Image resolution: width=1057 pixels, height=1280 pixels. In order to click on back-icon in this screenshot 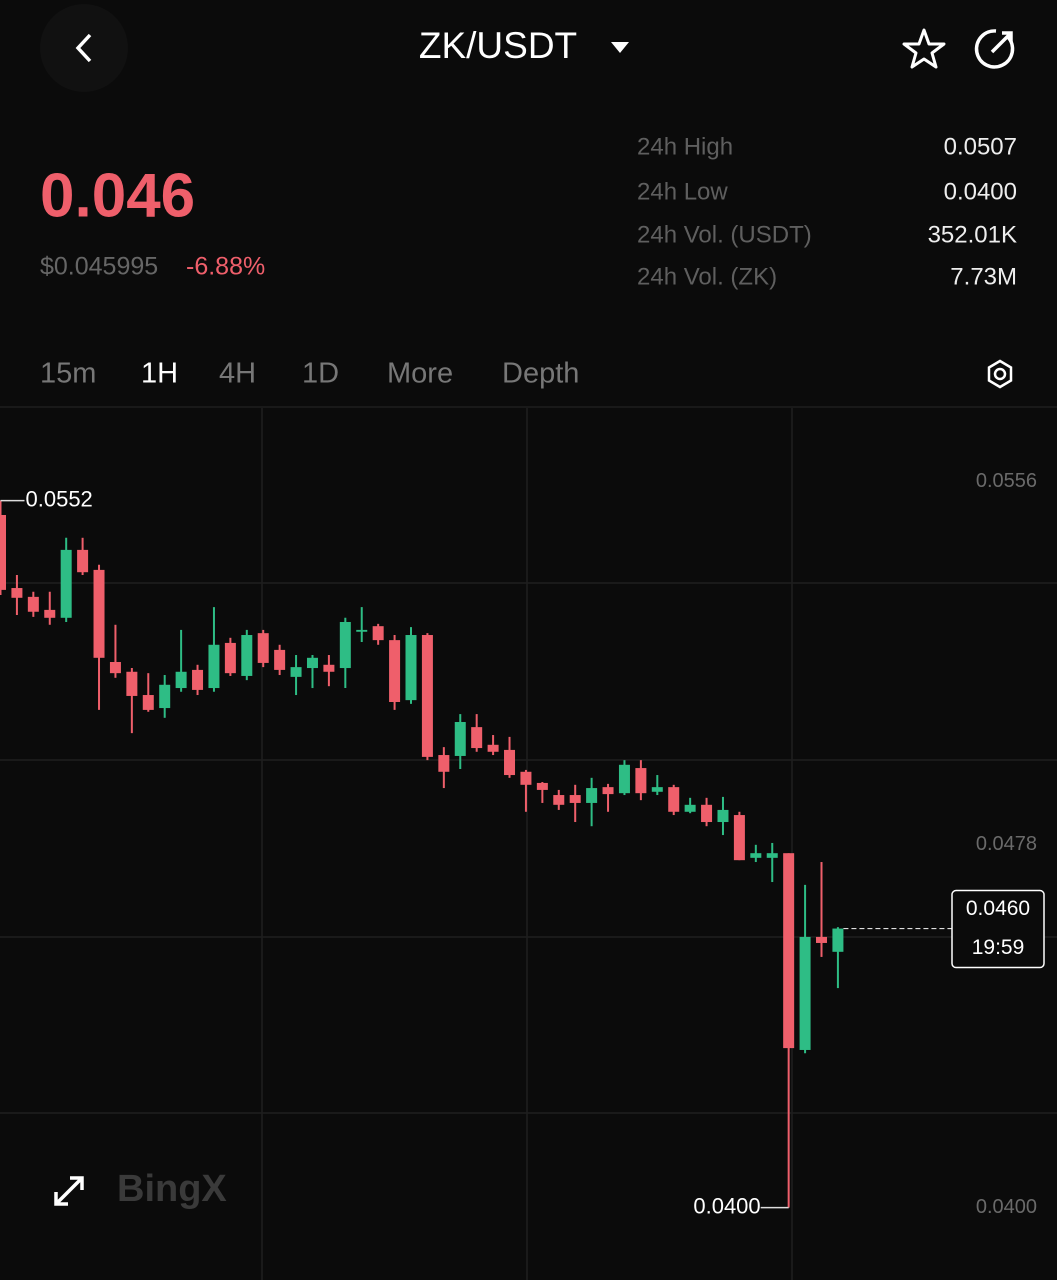, I will do `click(83, 48)`.